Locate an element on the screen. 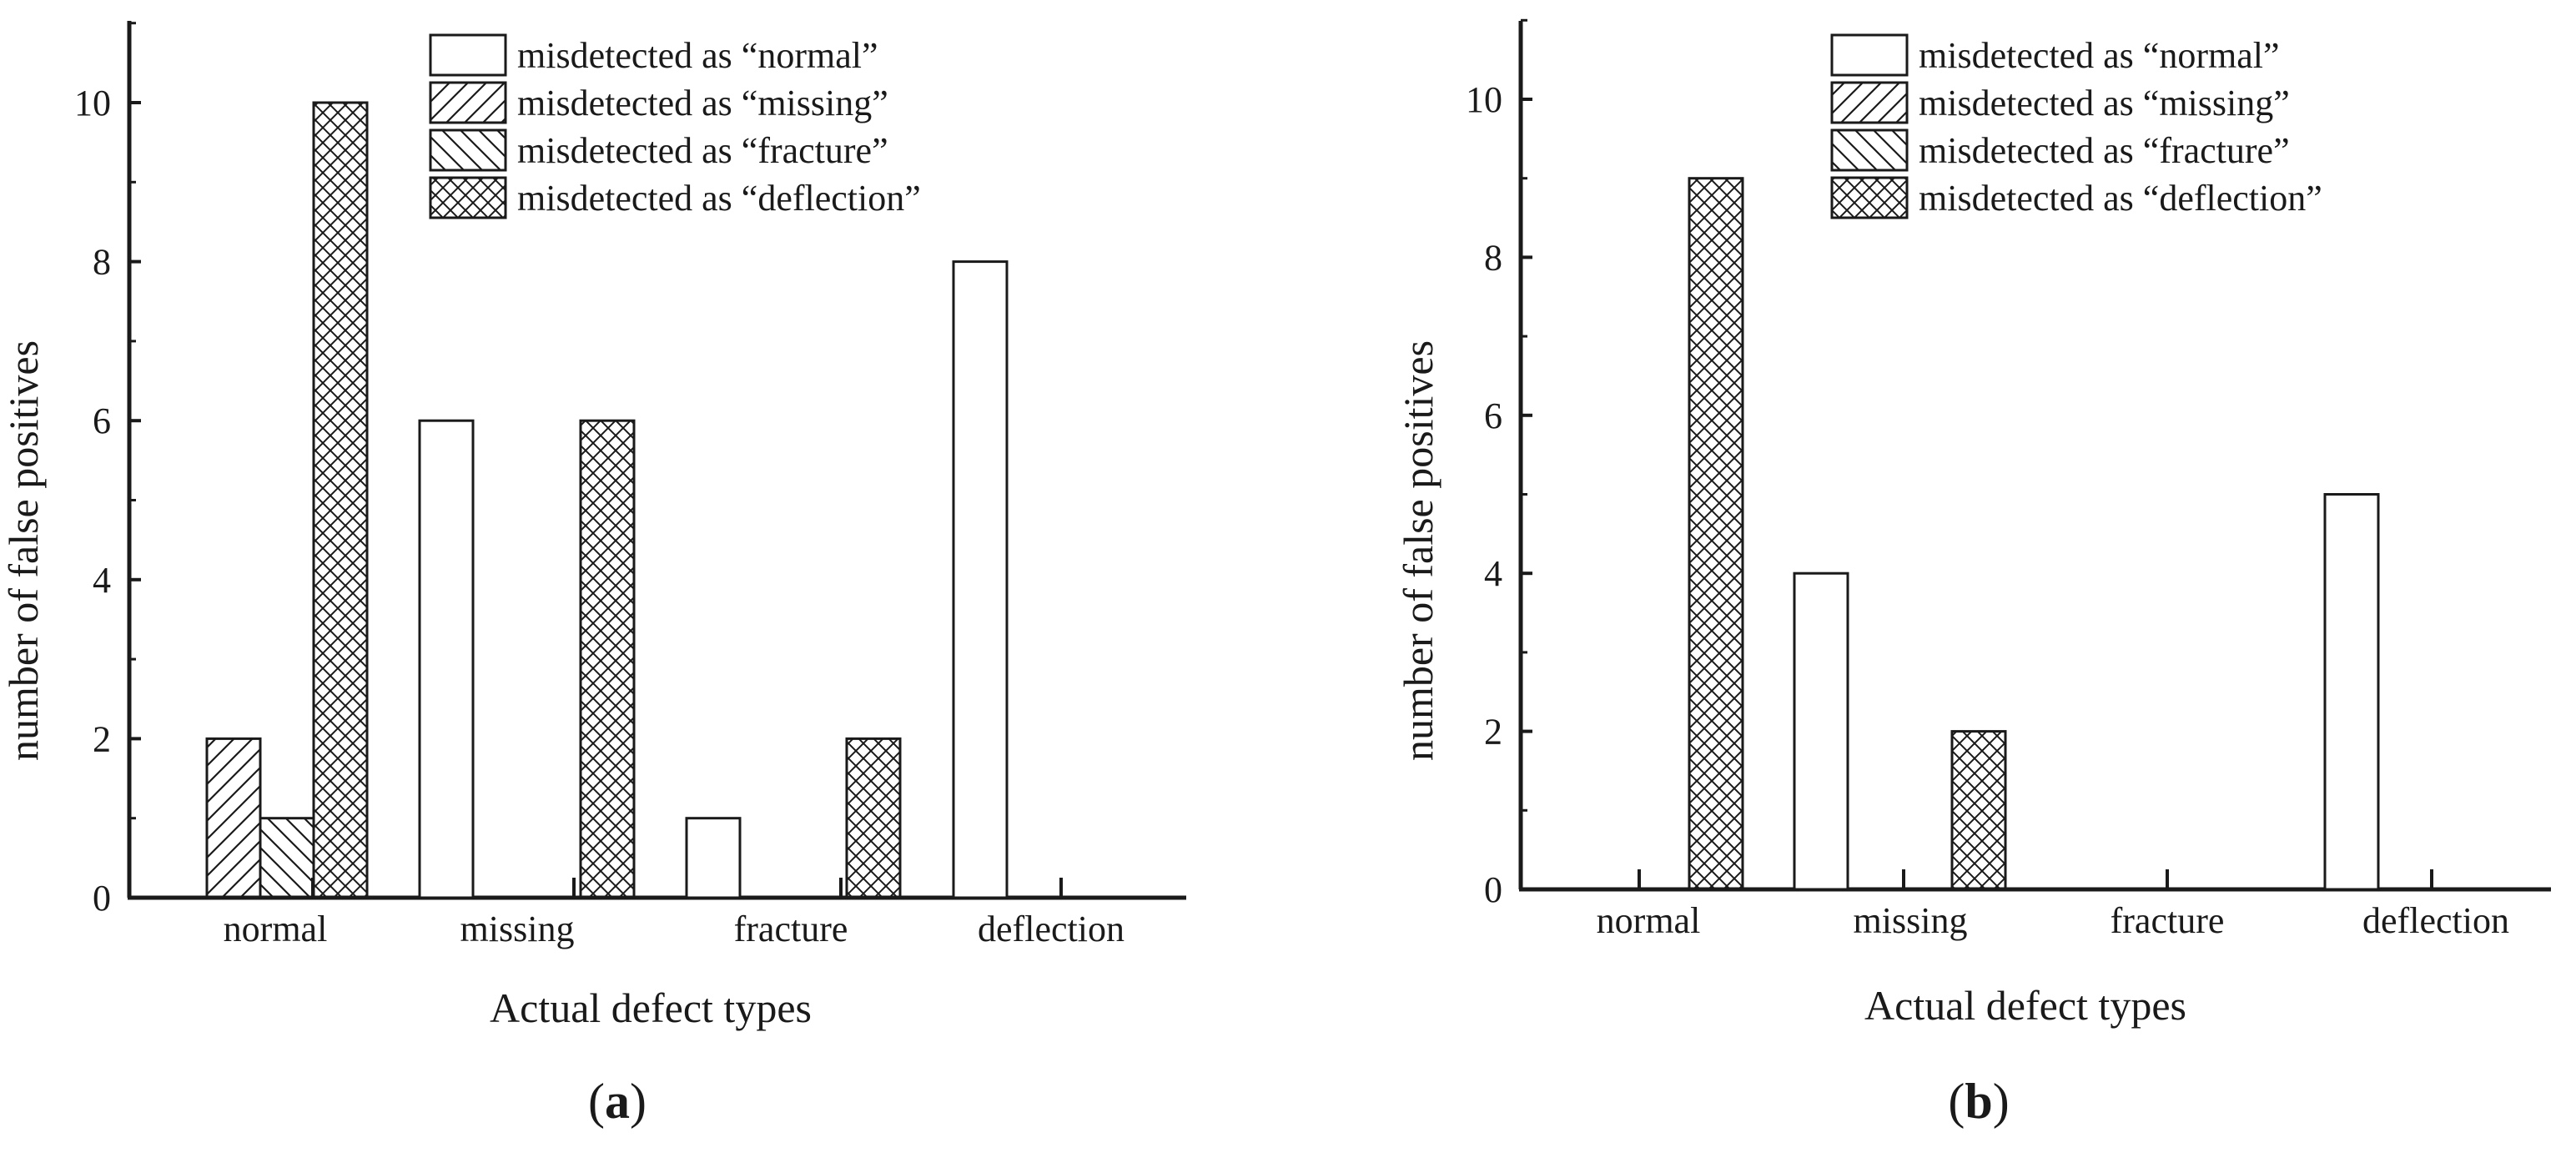 The image size is (2576, 1158). panel-label-b: (b) is located at coordinates (1978, 1101).